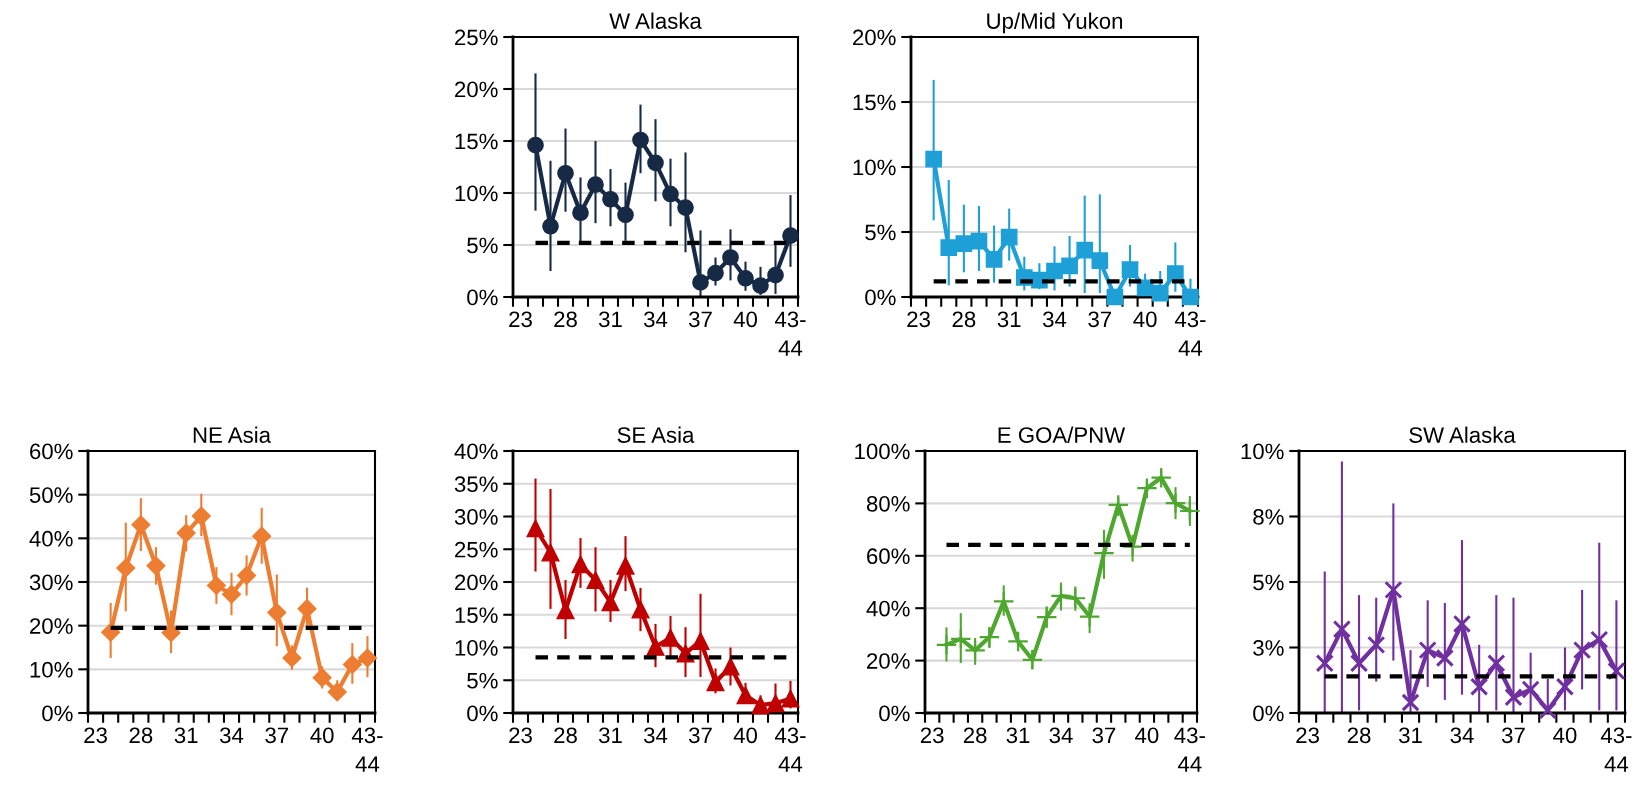 The height and width of the screenshot is (788, 1635). I want to click on chart-title: W Alaska, so click(655, 20).